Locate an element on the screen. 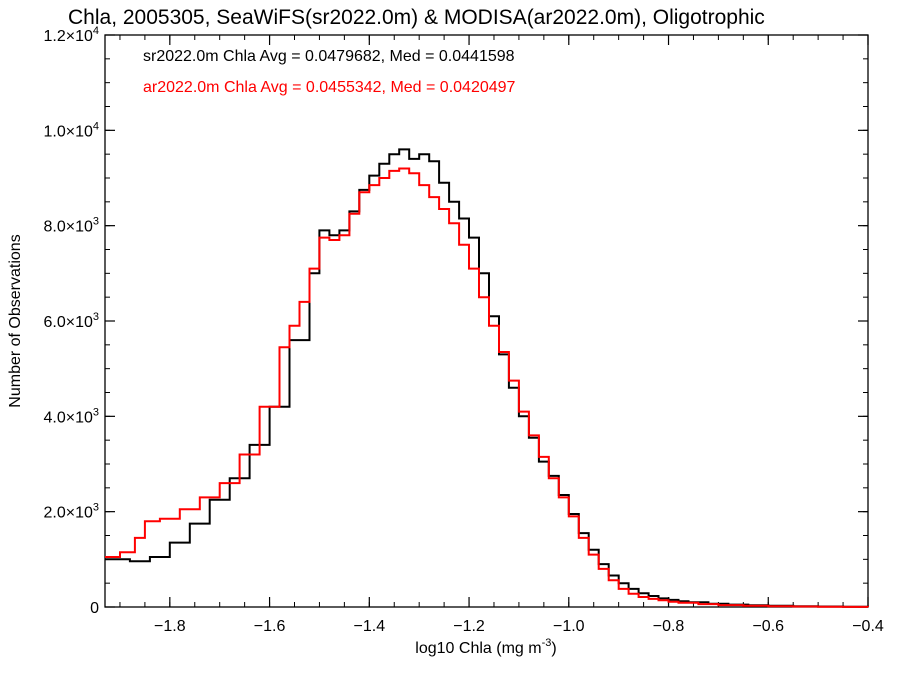  x-axis-label: log10 Chla (mg m-3) is located at coordinates (485, 647).